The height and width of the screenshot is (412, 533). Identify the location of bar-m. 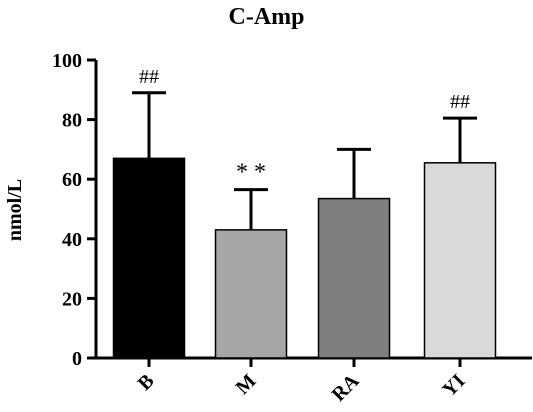
(251, 294).